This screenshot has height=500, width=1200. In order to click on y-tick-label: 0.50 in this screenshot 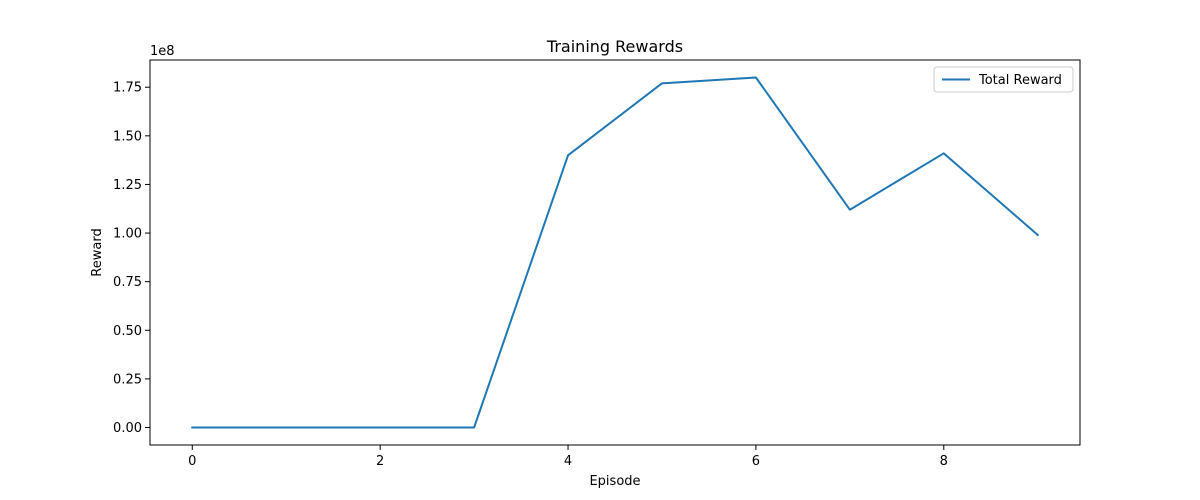, I will do `click(127, 331)`.